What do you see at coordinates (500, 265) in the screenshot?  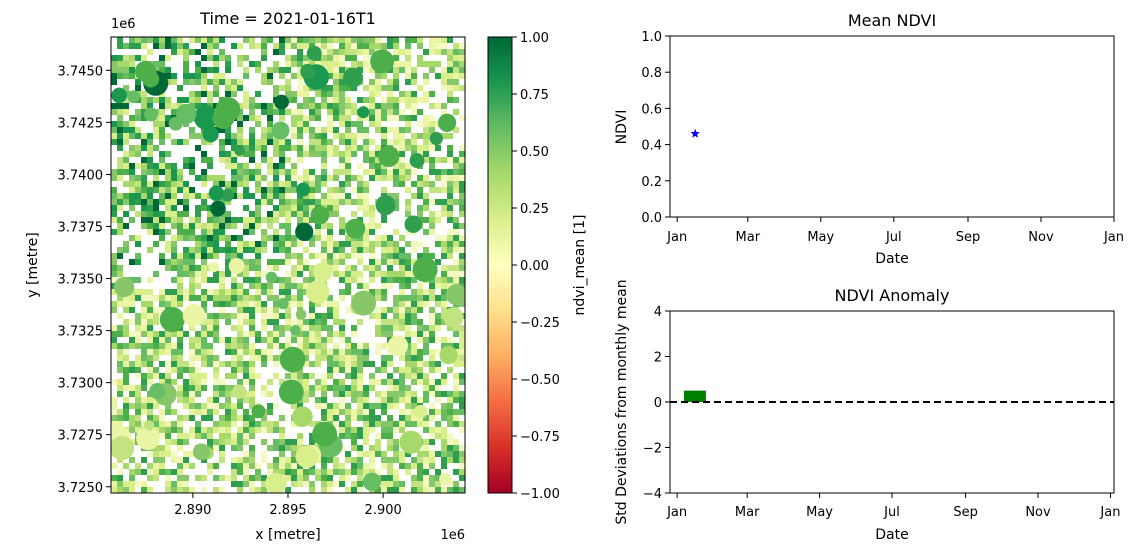 I see `colorbar-gradient` at bounding box center [500, 265].